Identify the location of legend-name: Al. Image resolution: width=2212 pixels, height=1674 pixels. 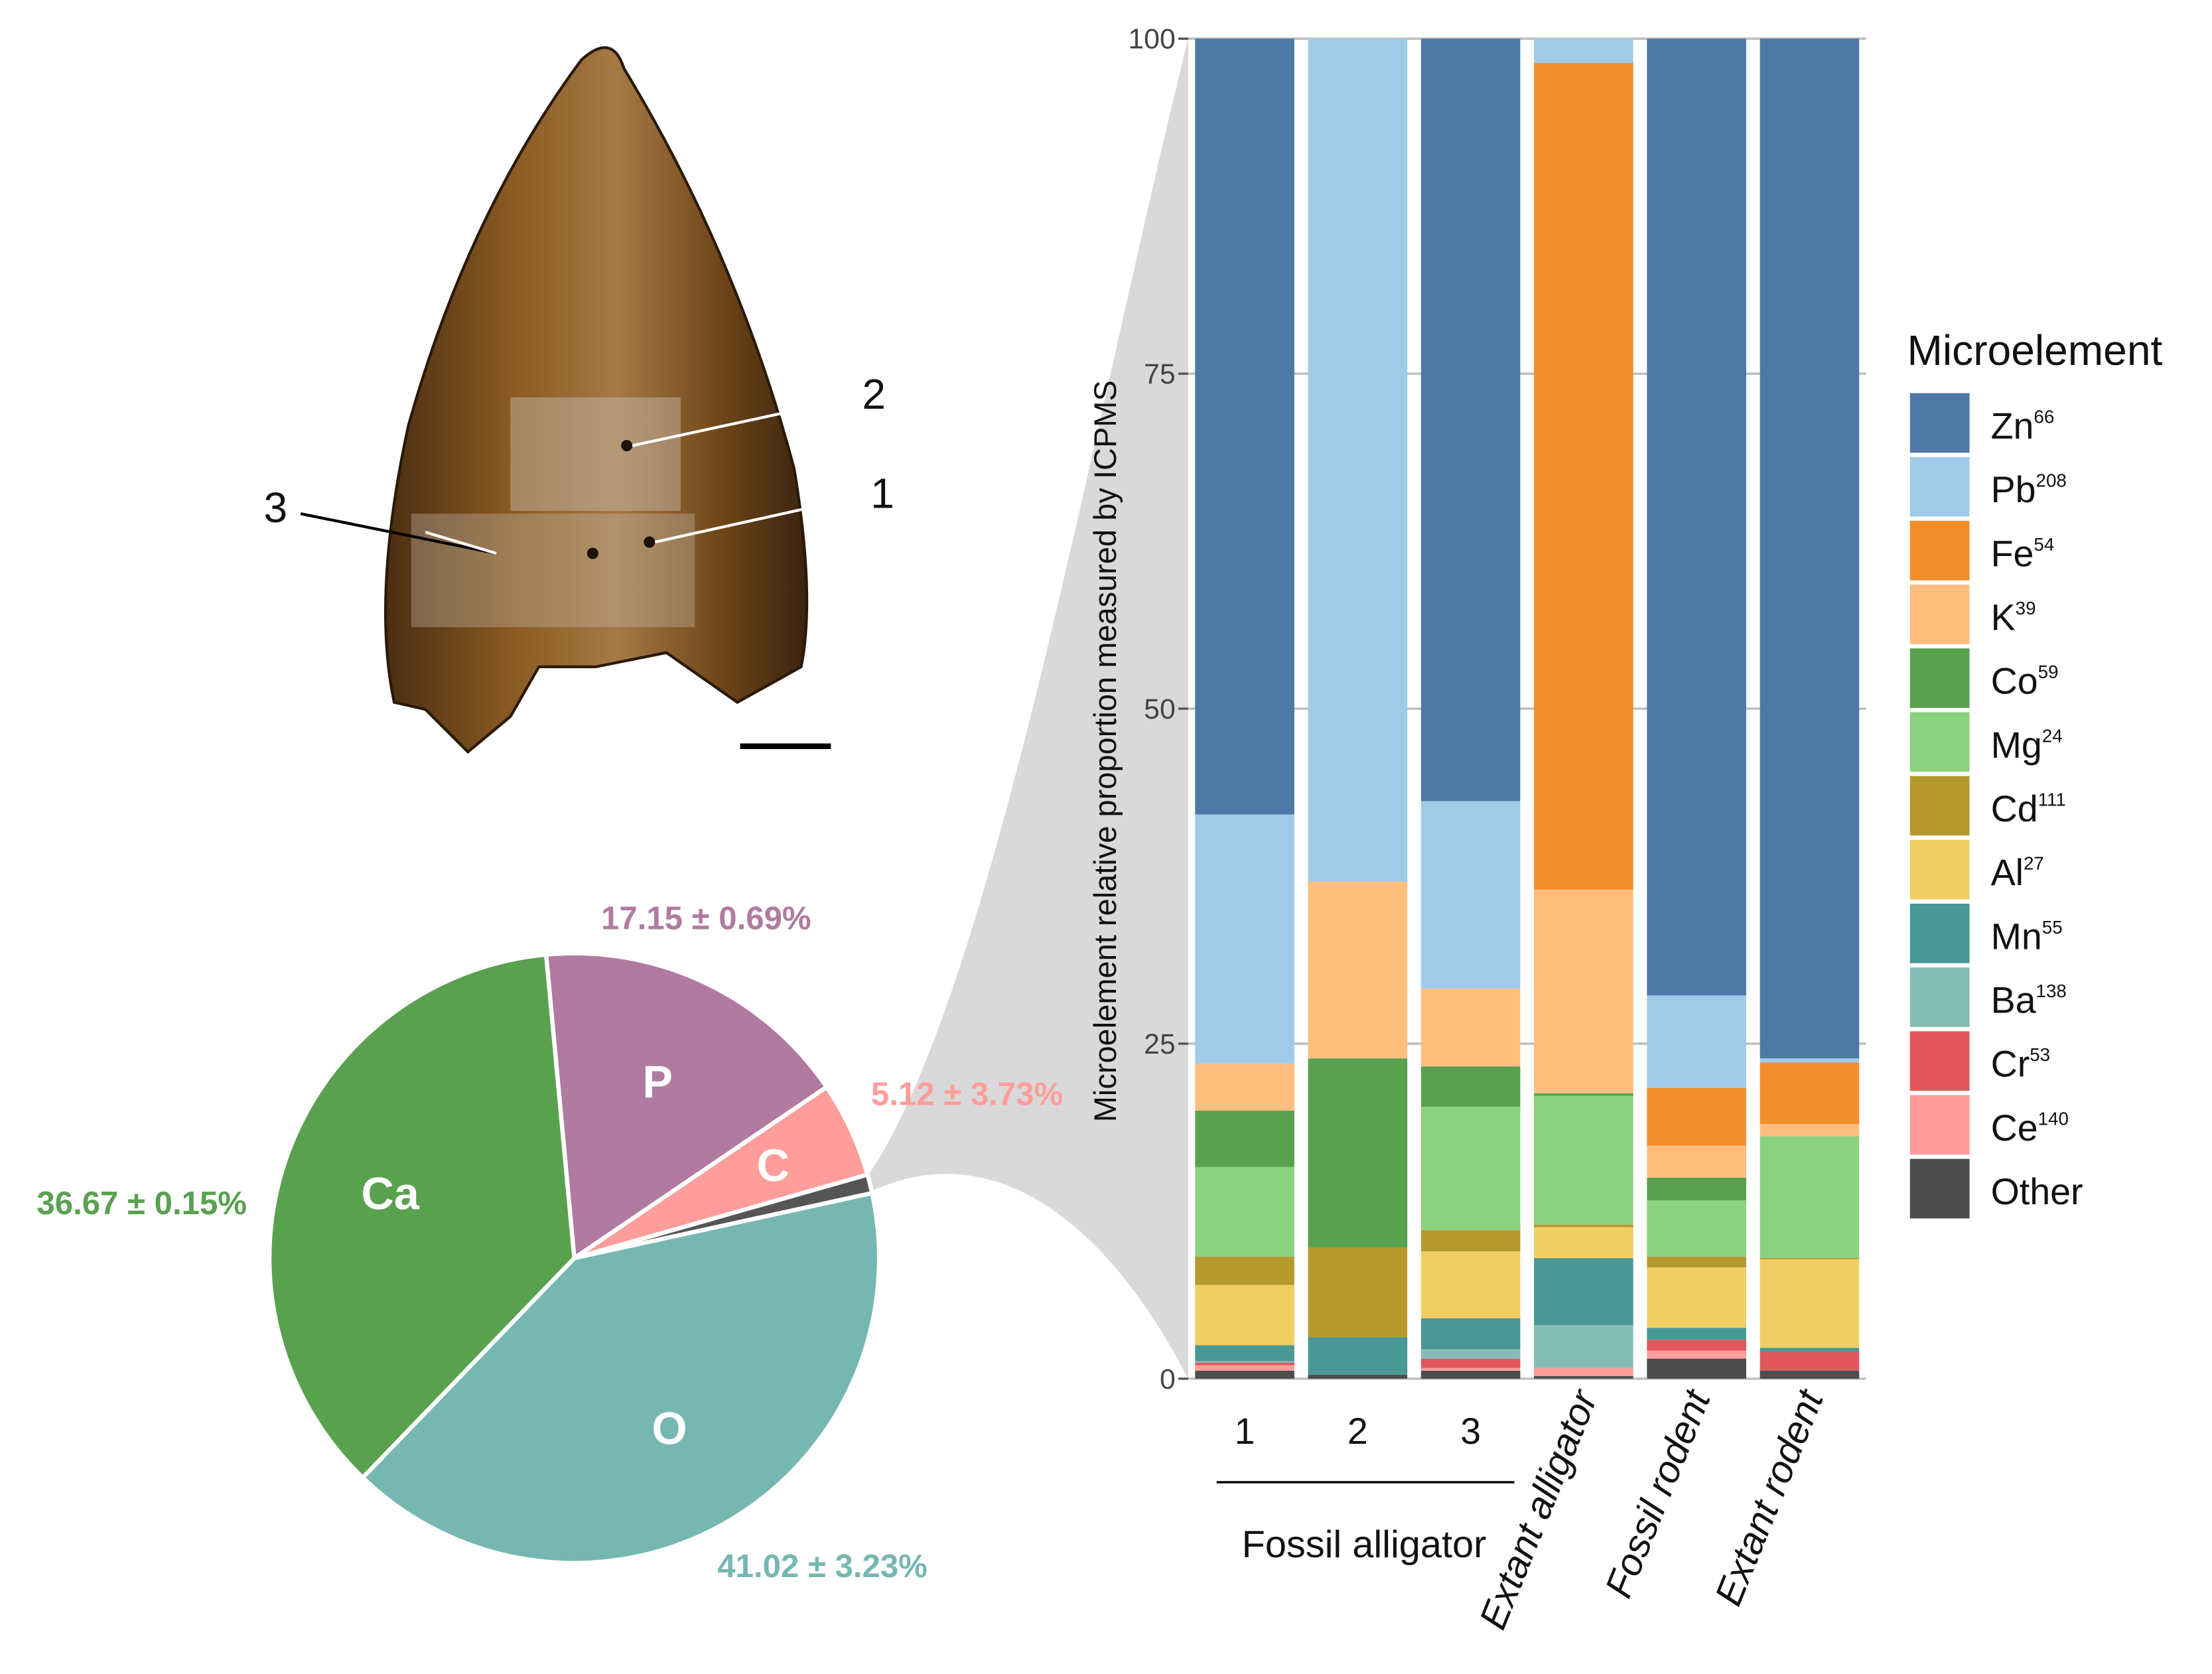
(2007, 873).